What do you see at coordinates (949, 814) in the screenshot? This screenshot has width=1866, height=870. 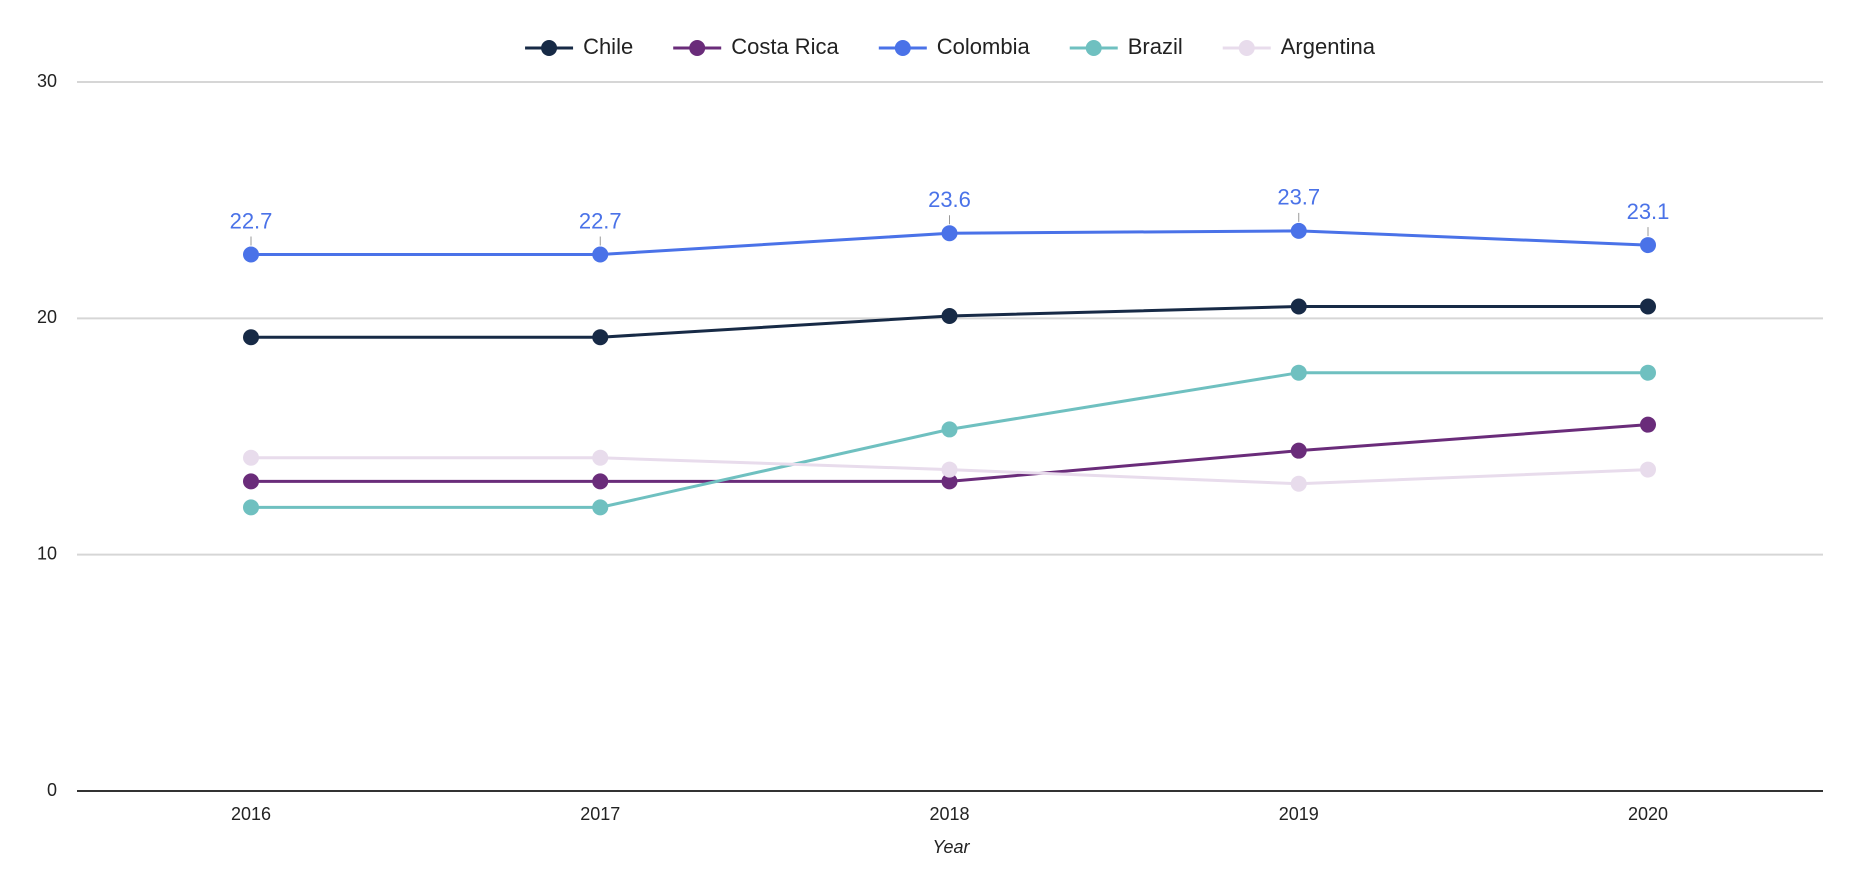 I see `x-tick-label: 2018` at bounding box center [949, 814].